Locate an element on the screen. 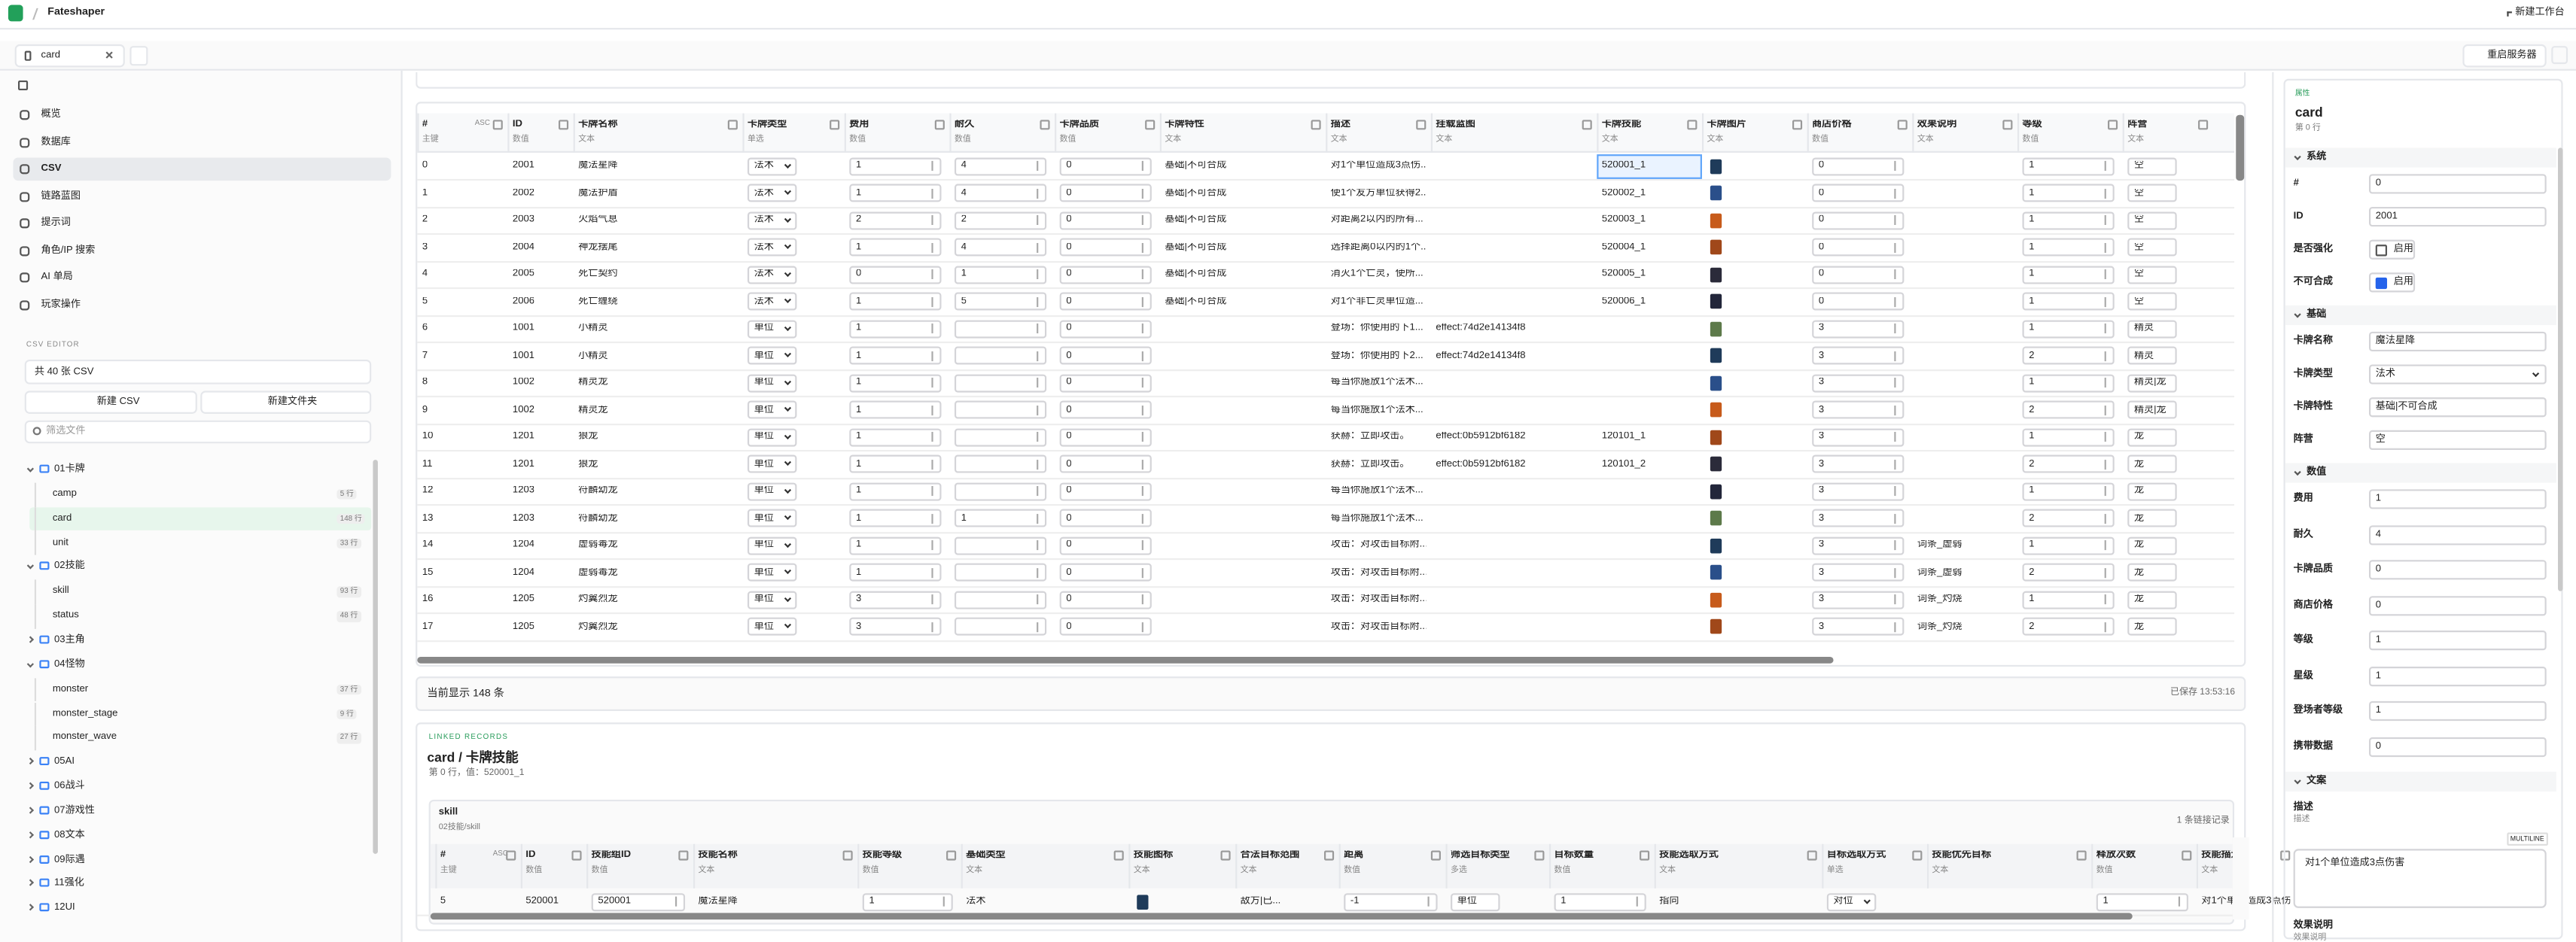 This screenshot has width=2576, height=942. file-name: skill is located at coordinates (61, 591).